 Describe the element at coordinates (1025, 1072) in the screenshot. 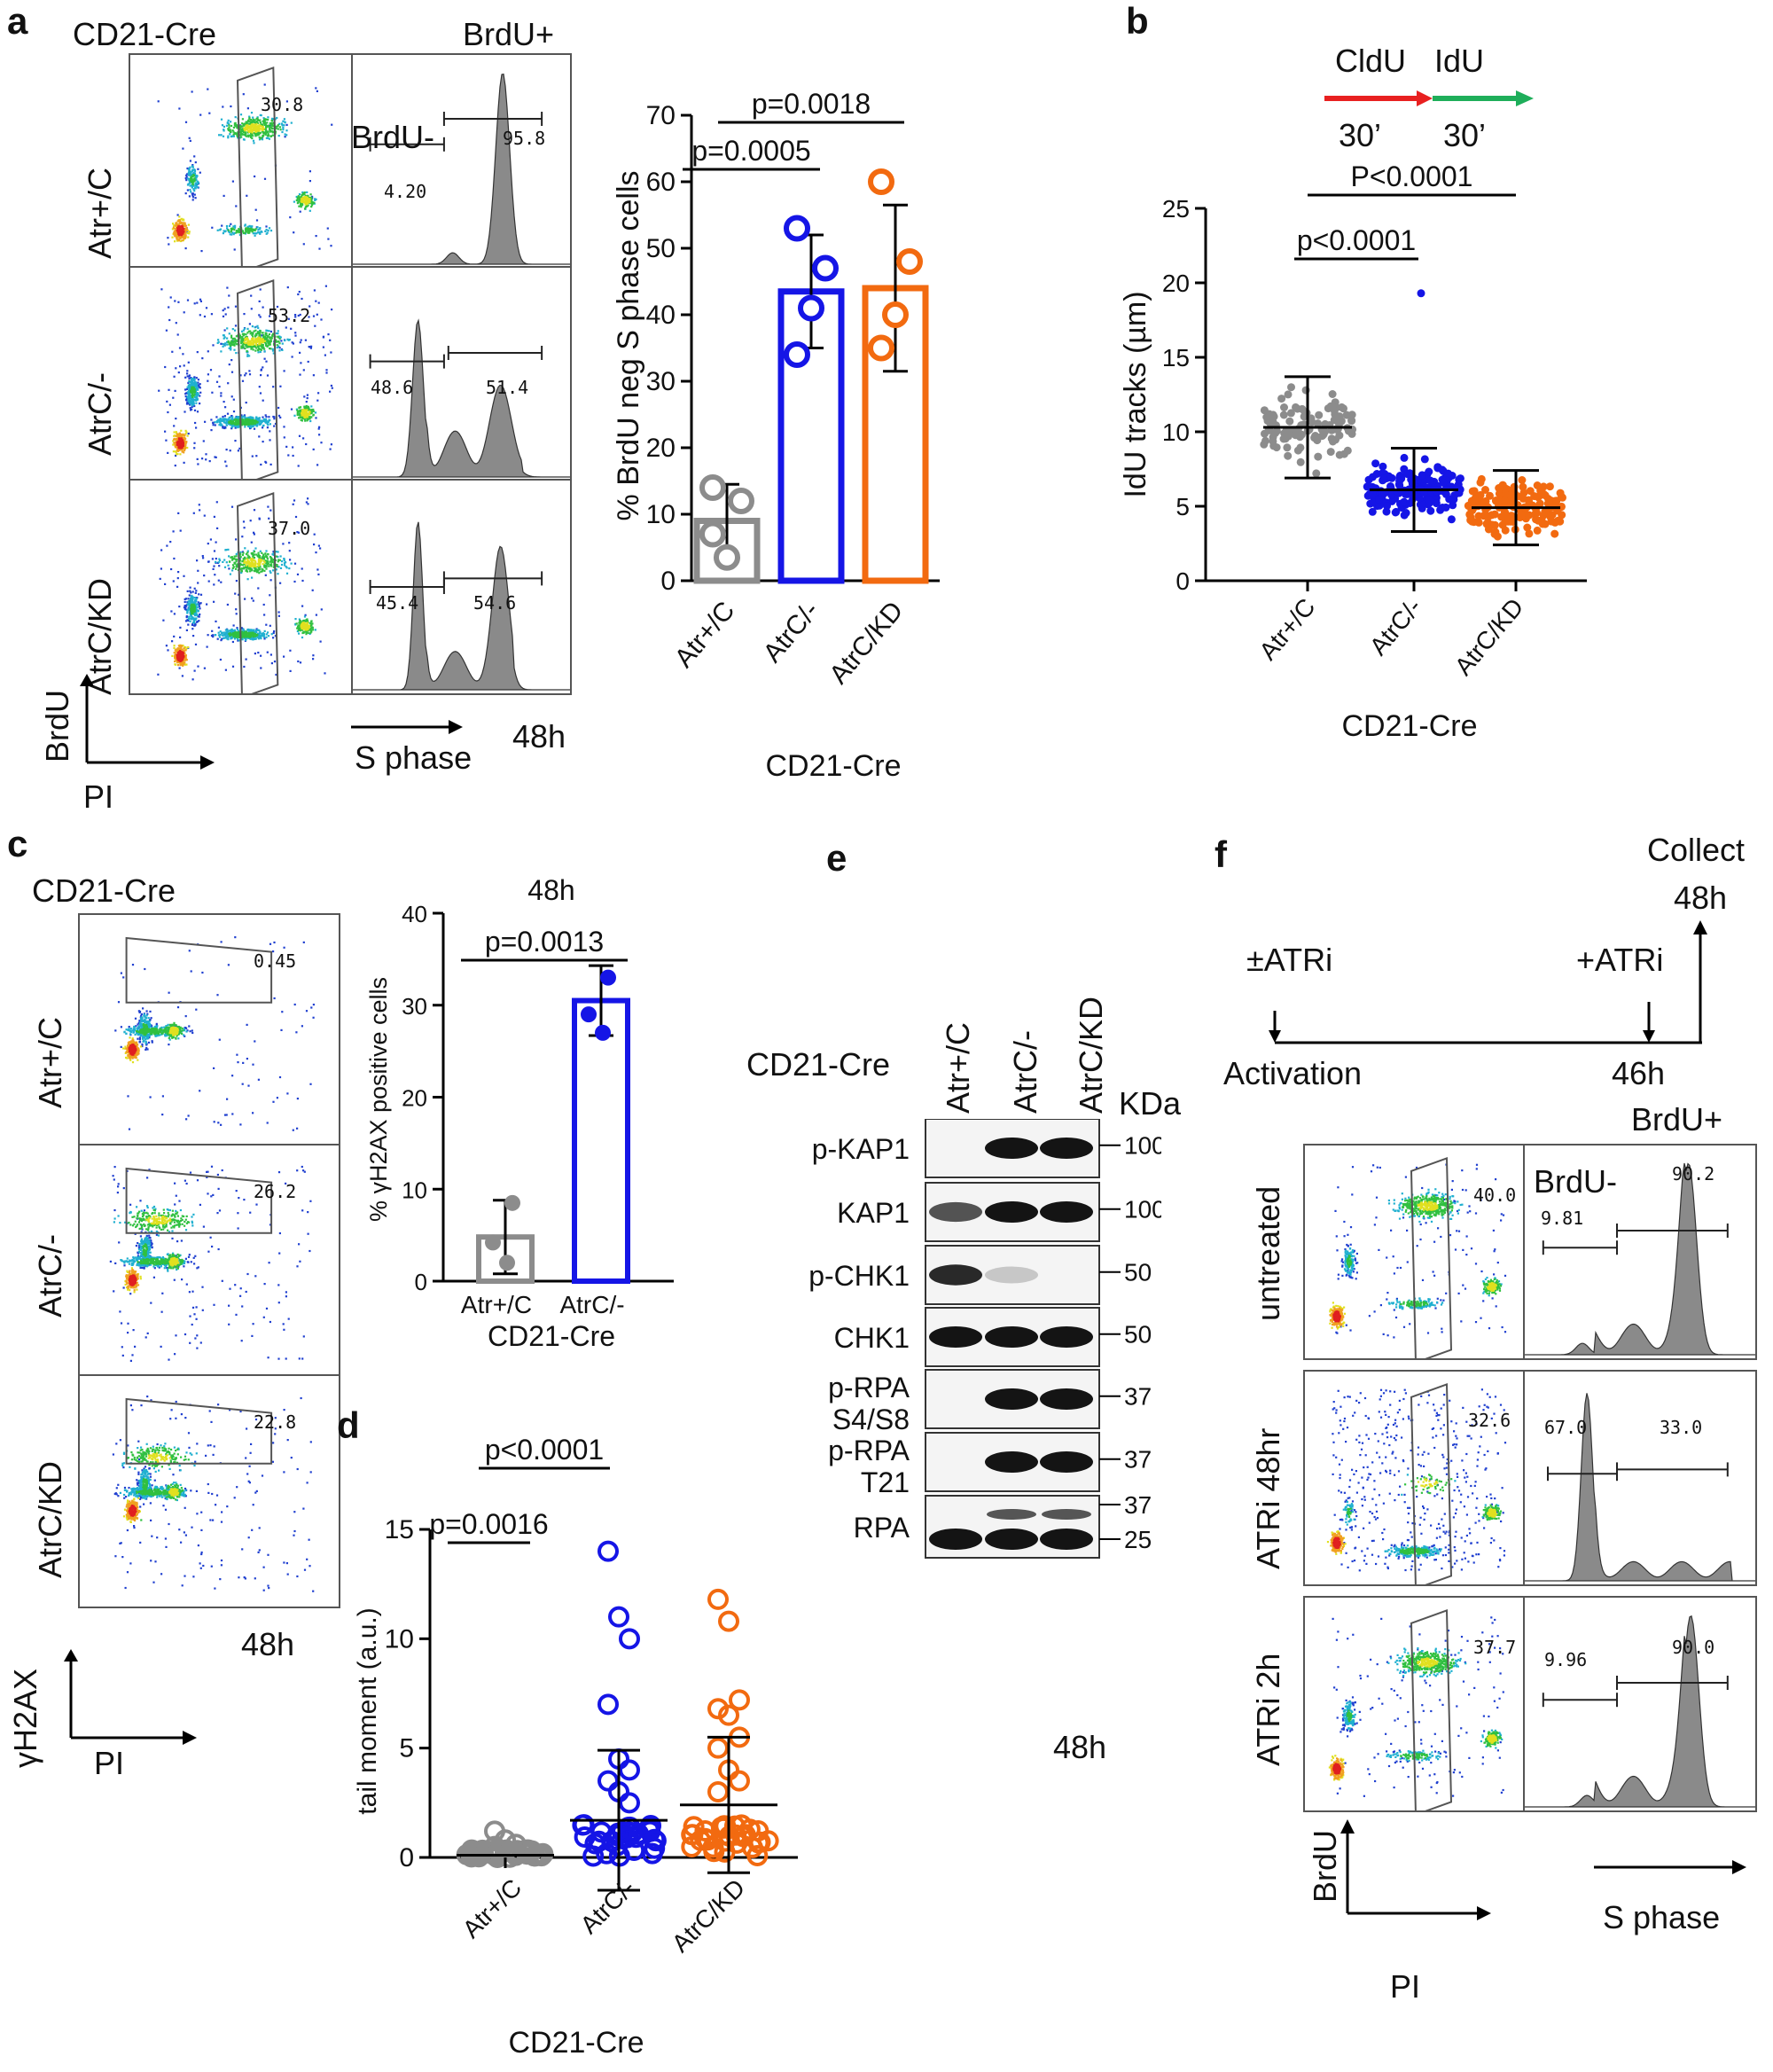

I see `panel-e-lane-label: AtrC/-` at that location.